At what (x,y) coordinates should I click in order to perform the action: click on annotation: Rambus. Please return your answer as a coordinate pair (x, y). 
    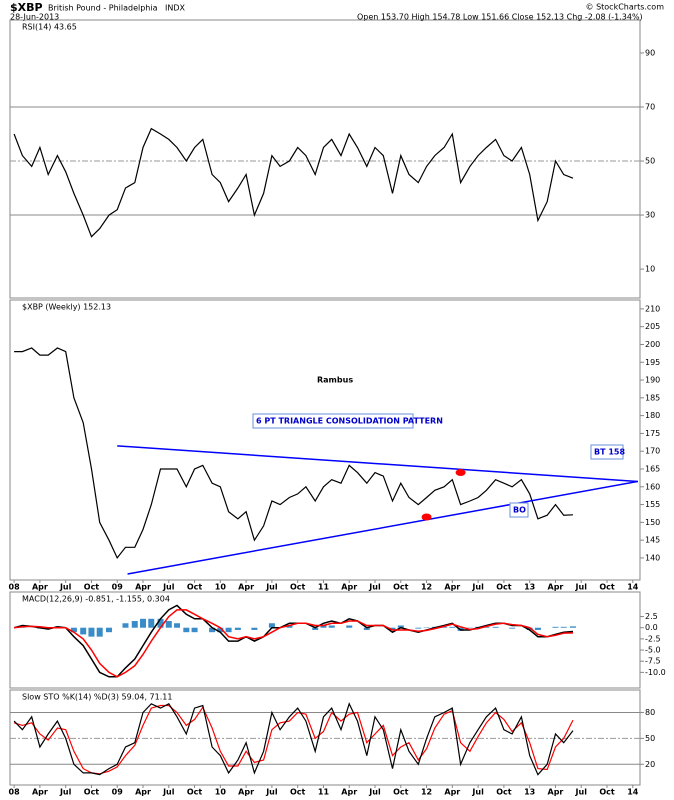
    Looking at the image, I should click on (335, 380).